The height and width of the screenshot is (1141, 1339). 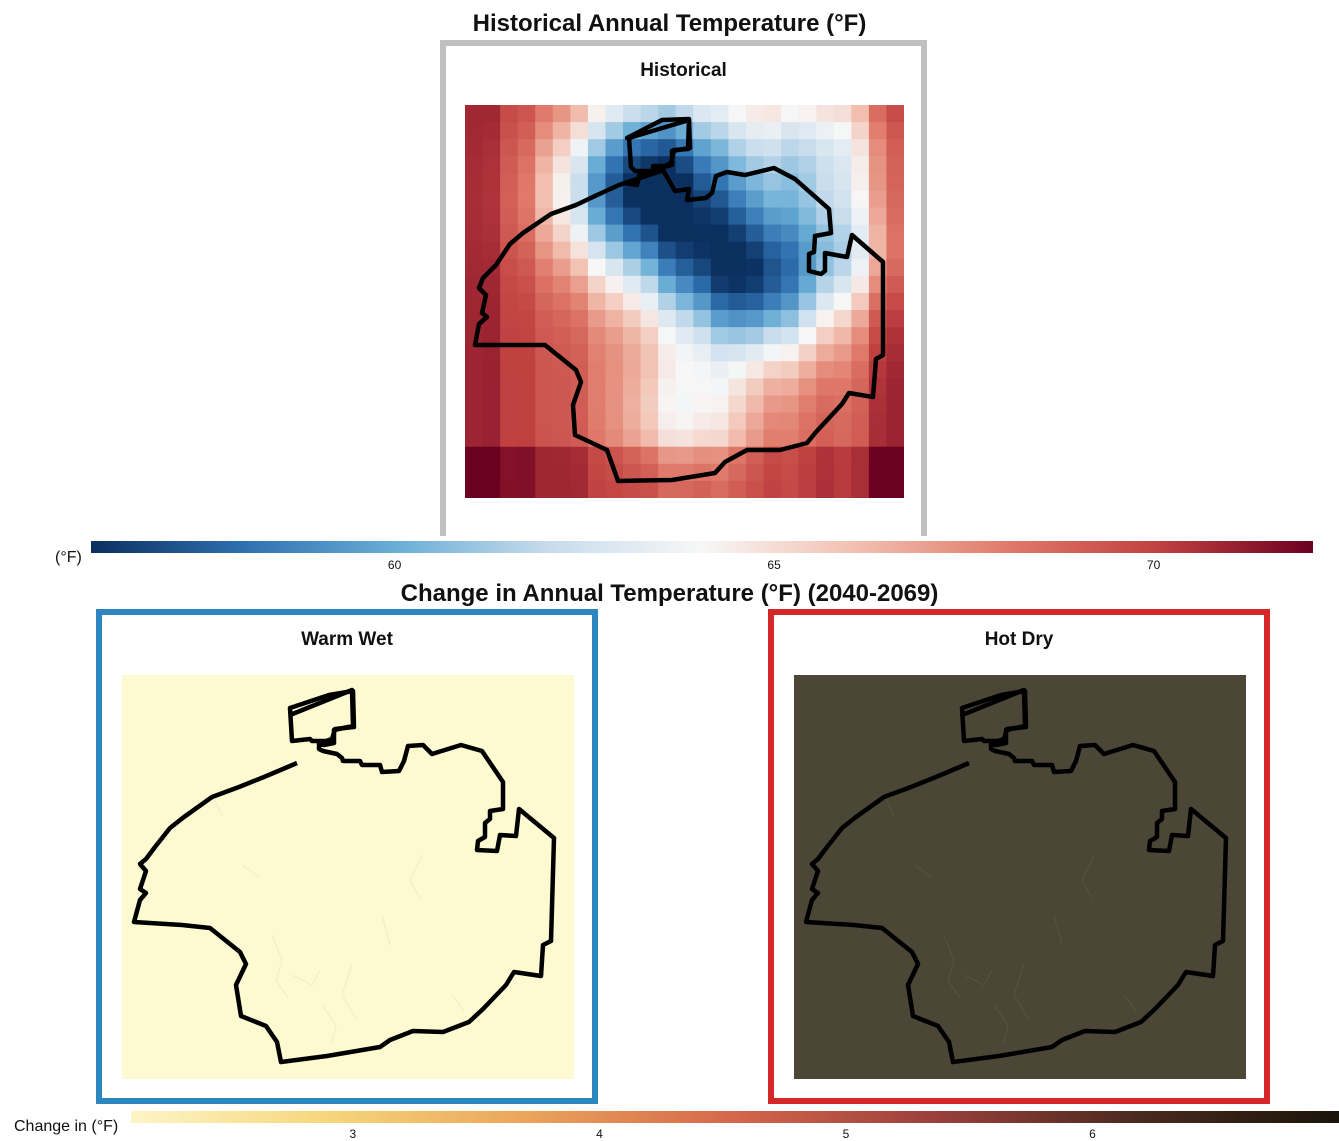 I want to click on historical-colorbar-tick: 70, so click(x=1153, y=565).